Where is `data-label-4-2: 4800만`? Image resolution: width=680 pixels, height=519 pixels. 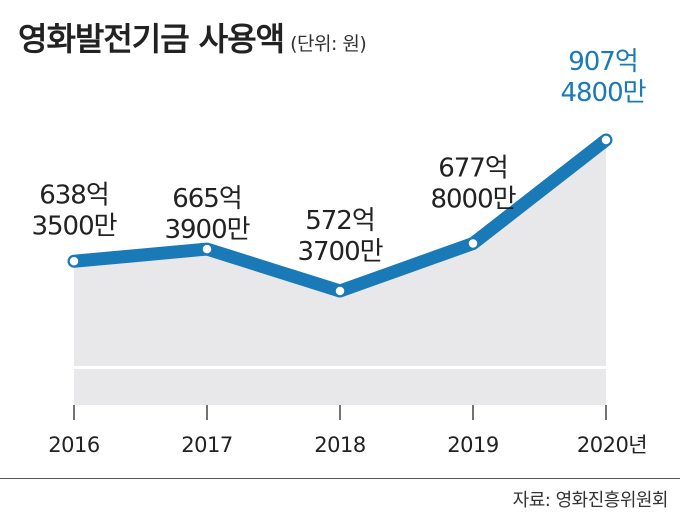
data-label-4-2: 4800만 is located at coordinates (602, 93).